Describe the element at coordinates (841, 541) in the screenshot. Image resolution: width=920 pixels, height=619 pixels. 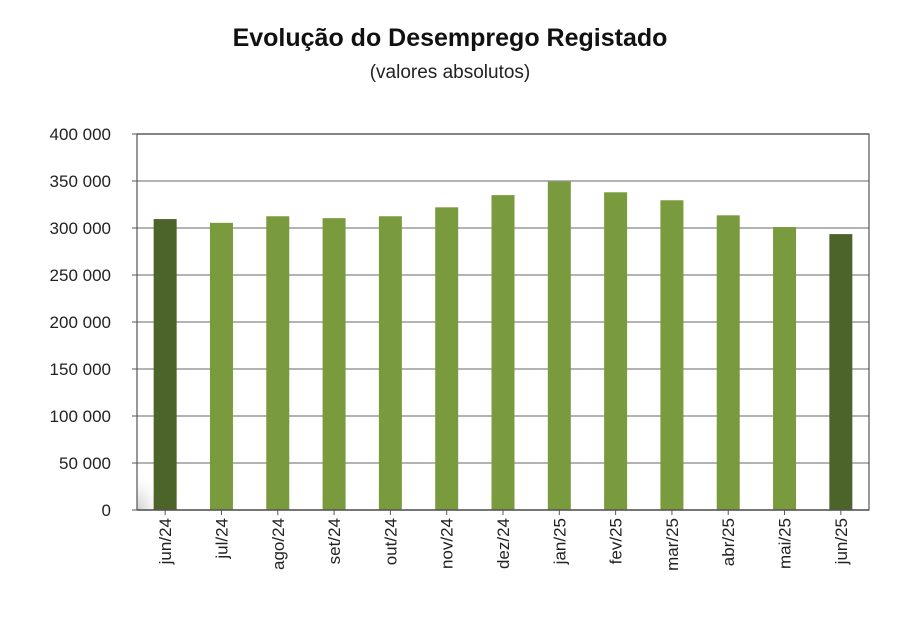
I see `x-tick-label: jun/25` at that location.